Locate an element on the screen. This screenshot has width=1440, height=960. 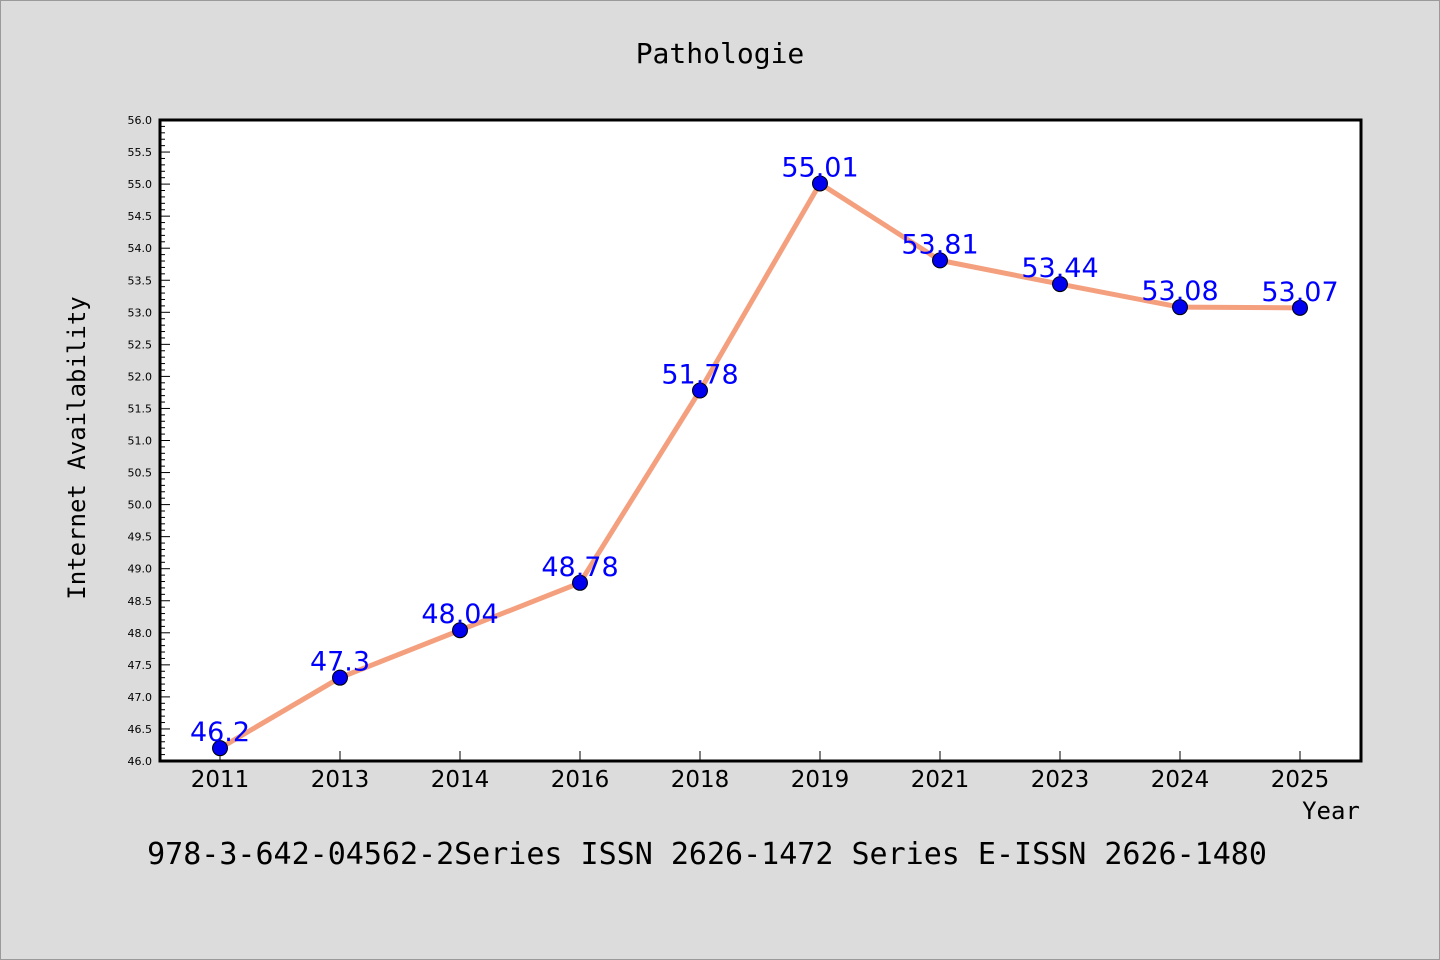
y-tick-label: 50.0 is located at coordinates (140, 505).